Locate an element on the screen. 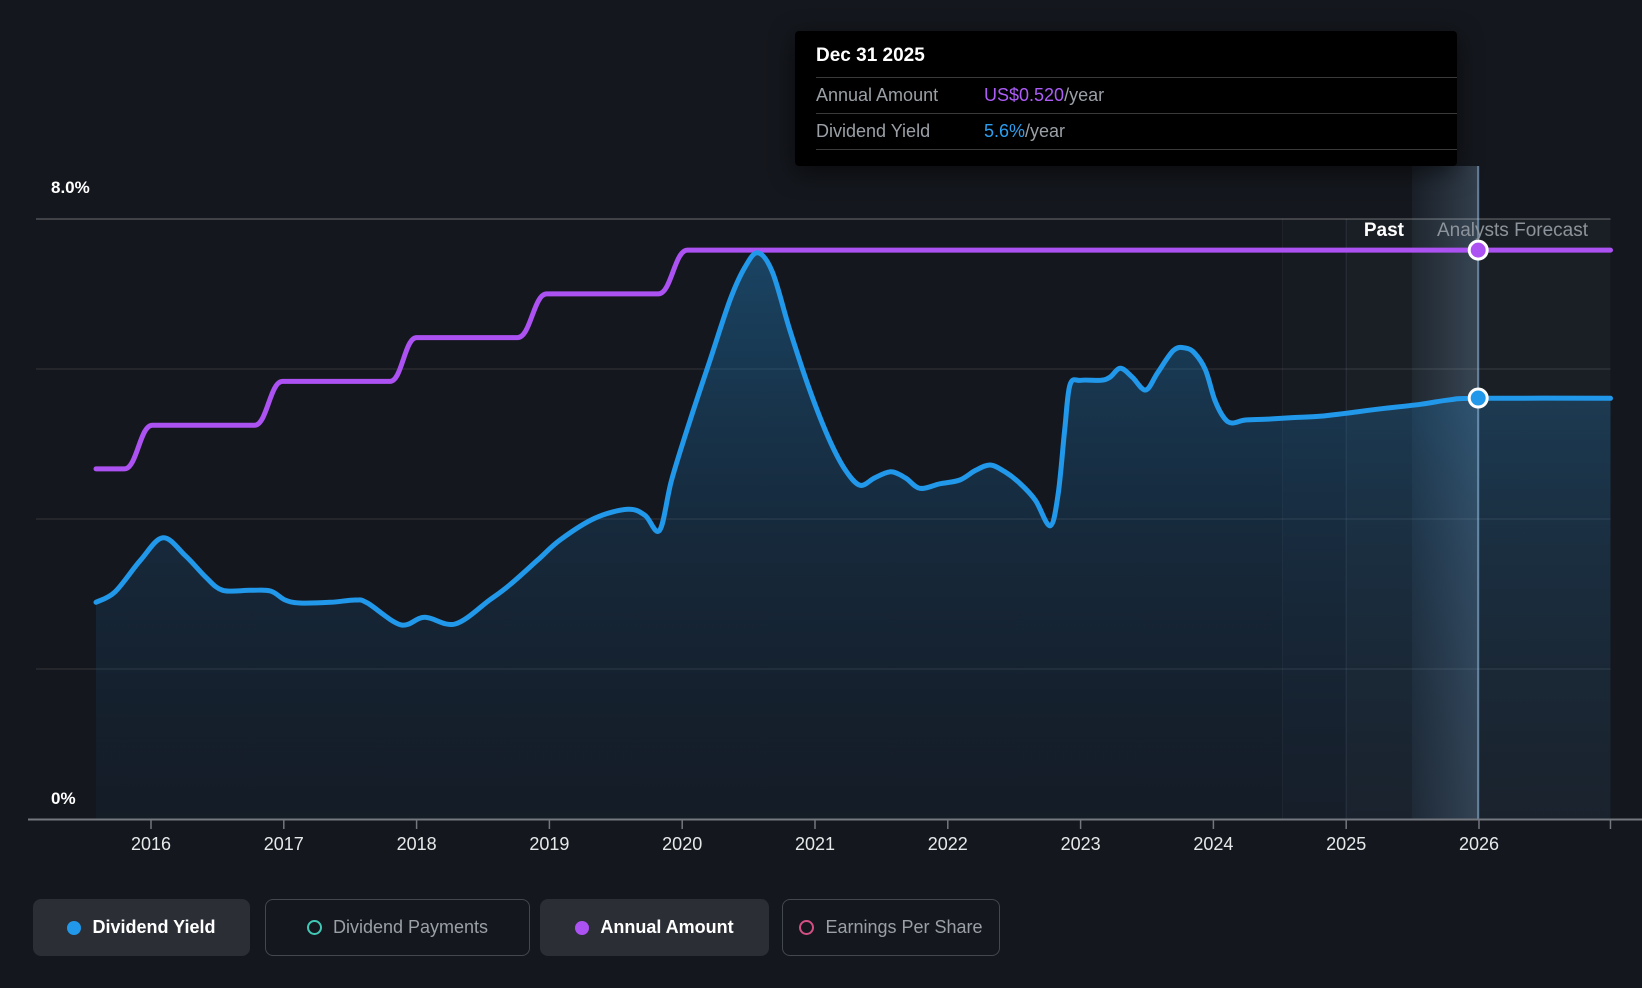  x-tick-label-2016: 2016 is located at coordinates (151, 844).